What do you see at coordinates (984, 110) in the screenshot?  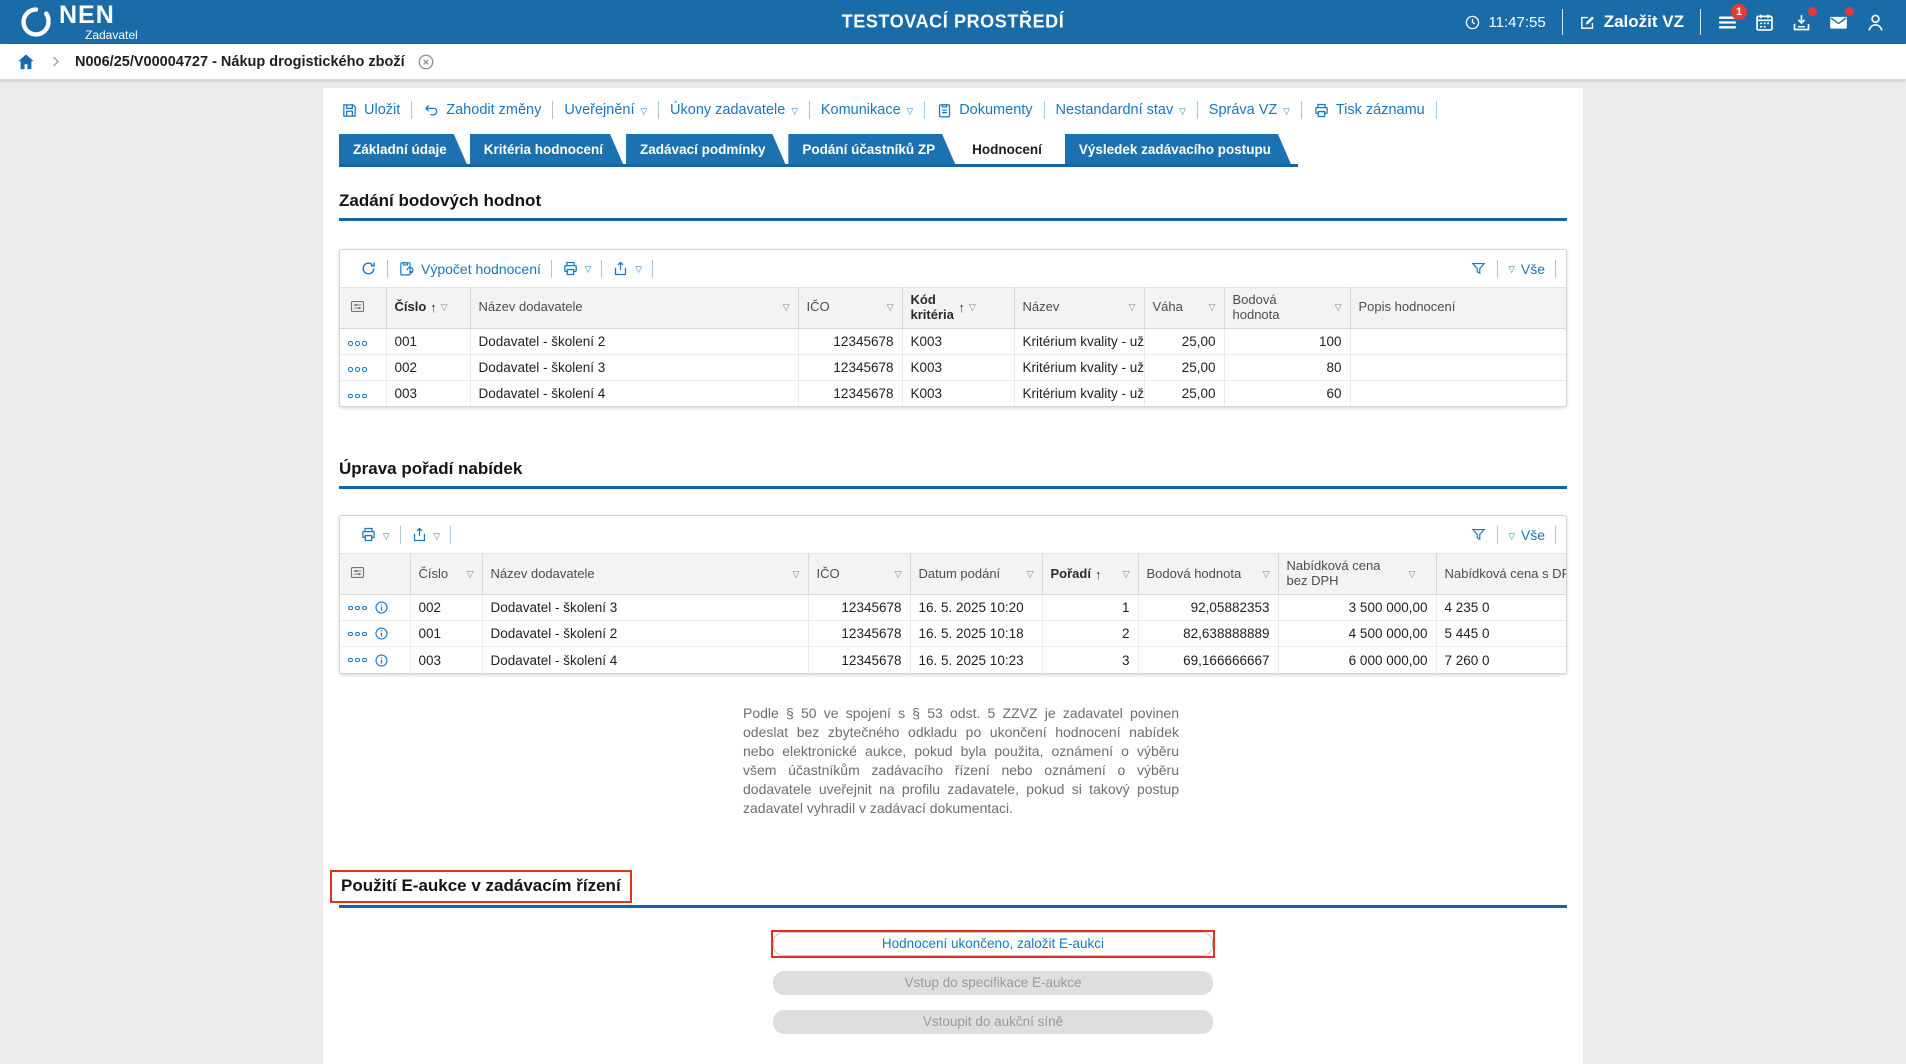 I see `documents-button: Dokumenty` at bounding box center [984, 110].